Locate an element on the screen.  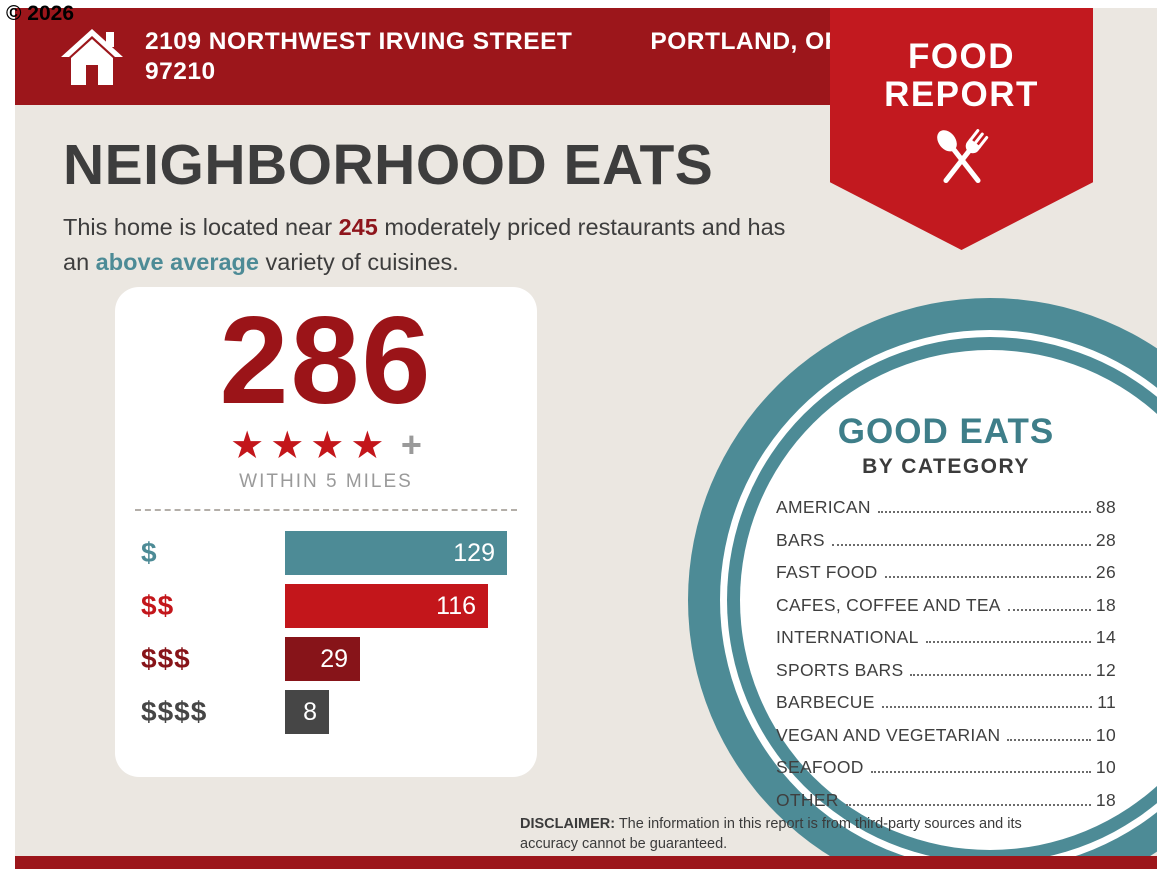
category-value: 12 is located at coordinates (1105, 669).